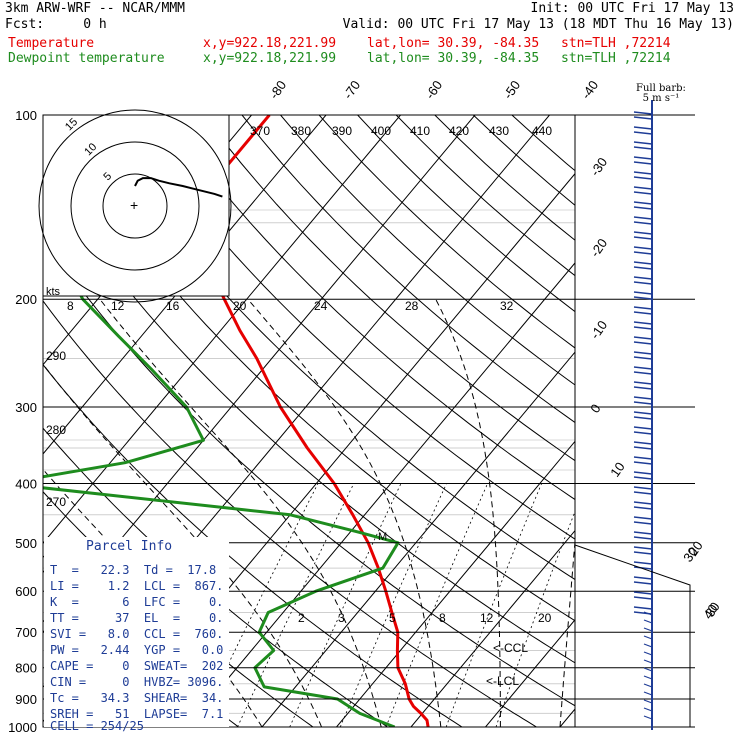  I want to click on isotherm-label: 10, so click(617, 469).